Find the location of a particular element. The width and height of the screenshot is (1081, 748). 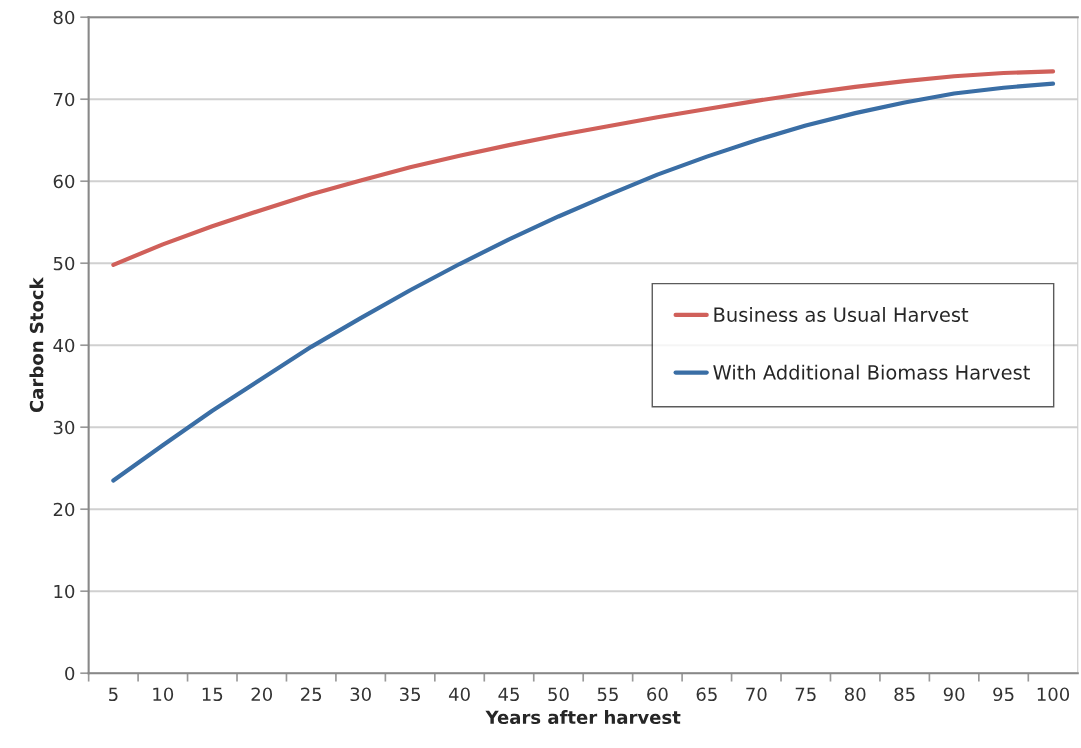

x-tick-label: 95 is located at coordinates (1003, 694).